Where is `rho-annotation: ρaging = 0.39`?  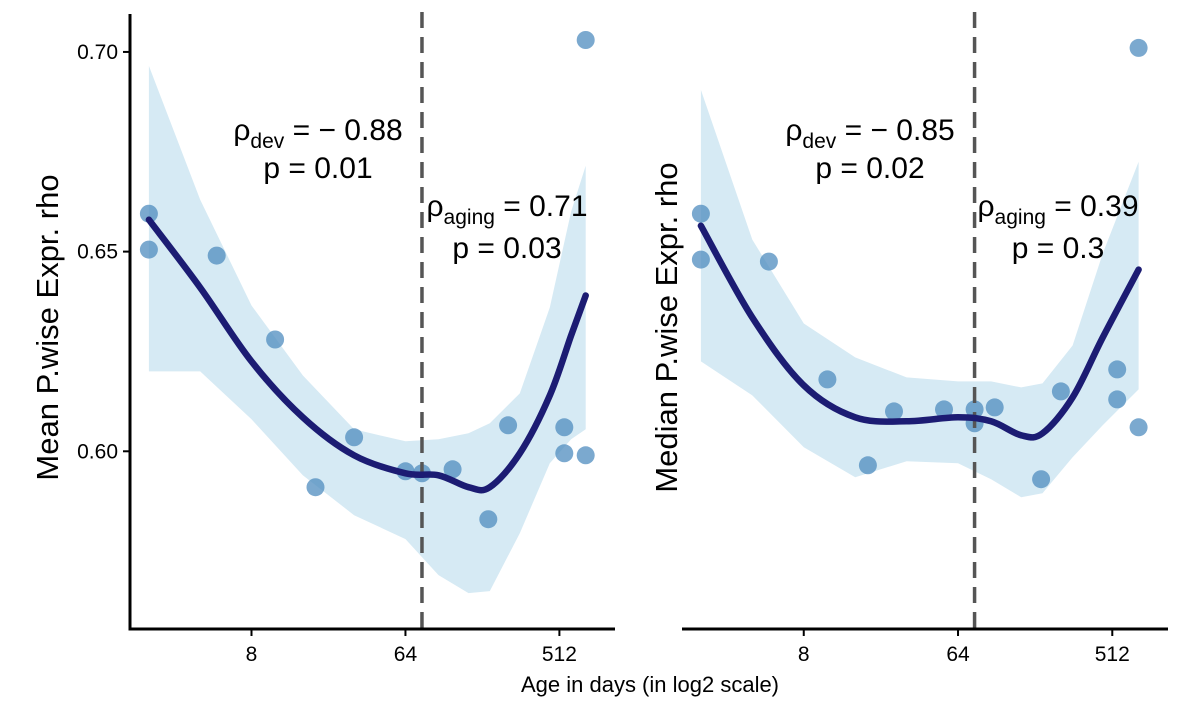
rho-annotation: ρaging = 0.39 is located at coordinates (1057, 209).